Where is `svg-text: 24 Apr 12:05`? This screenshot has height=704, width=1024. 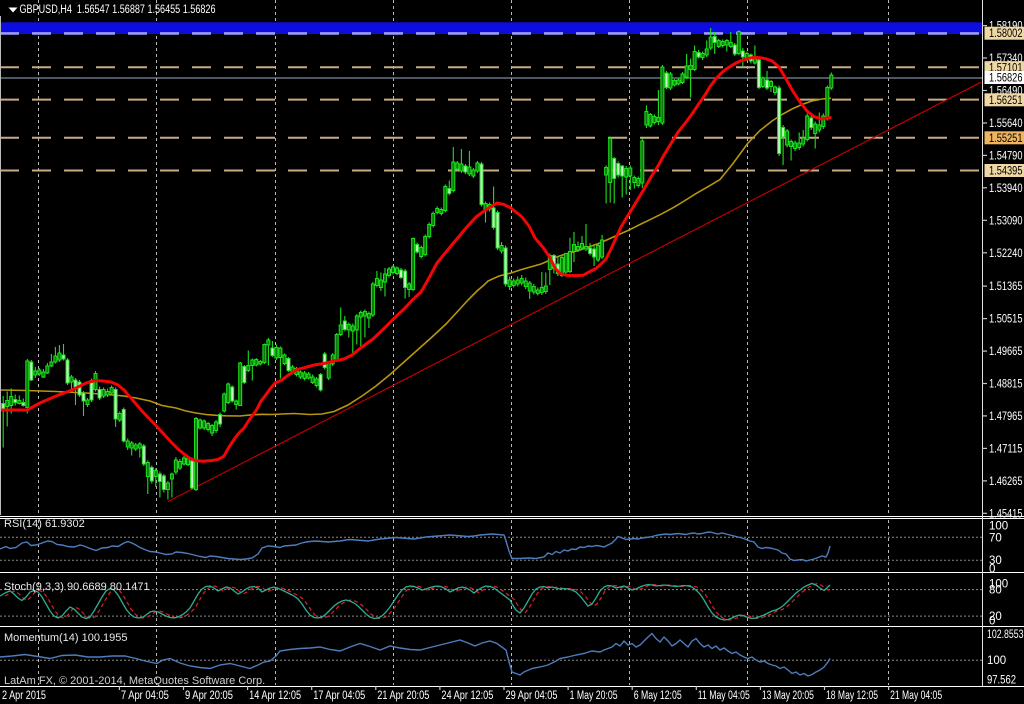
svg-text: 24 Apr 12:05 is located at coordinates (467, 696).